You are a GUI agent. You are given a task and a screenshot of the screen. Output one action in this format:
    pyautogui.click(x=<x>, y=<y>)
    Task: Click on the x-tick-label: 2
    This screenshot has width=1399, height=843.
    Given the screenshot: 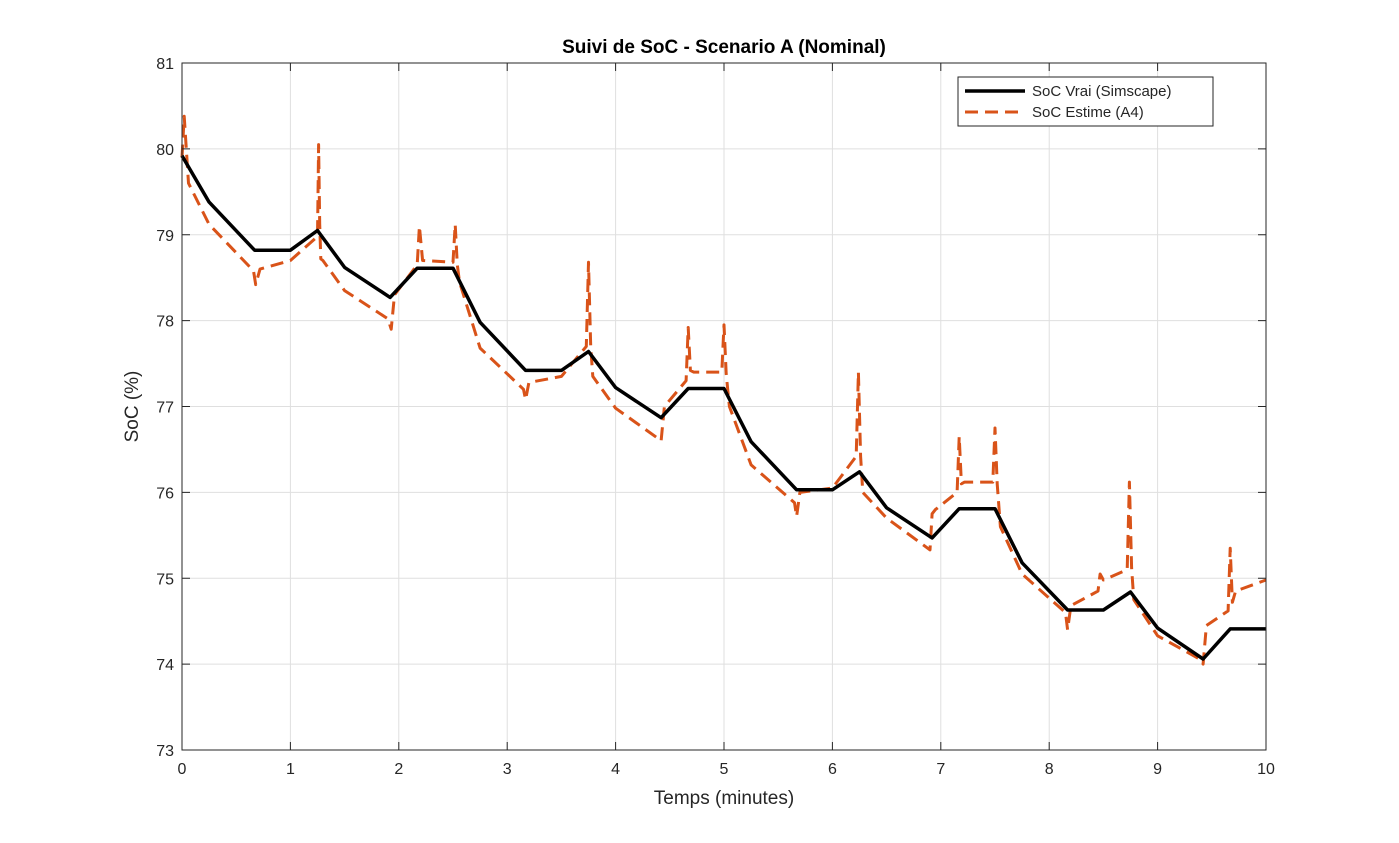 What is the action you would take?
    pyautogui.click(x=398, y=769)
    